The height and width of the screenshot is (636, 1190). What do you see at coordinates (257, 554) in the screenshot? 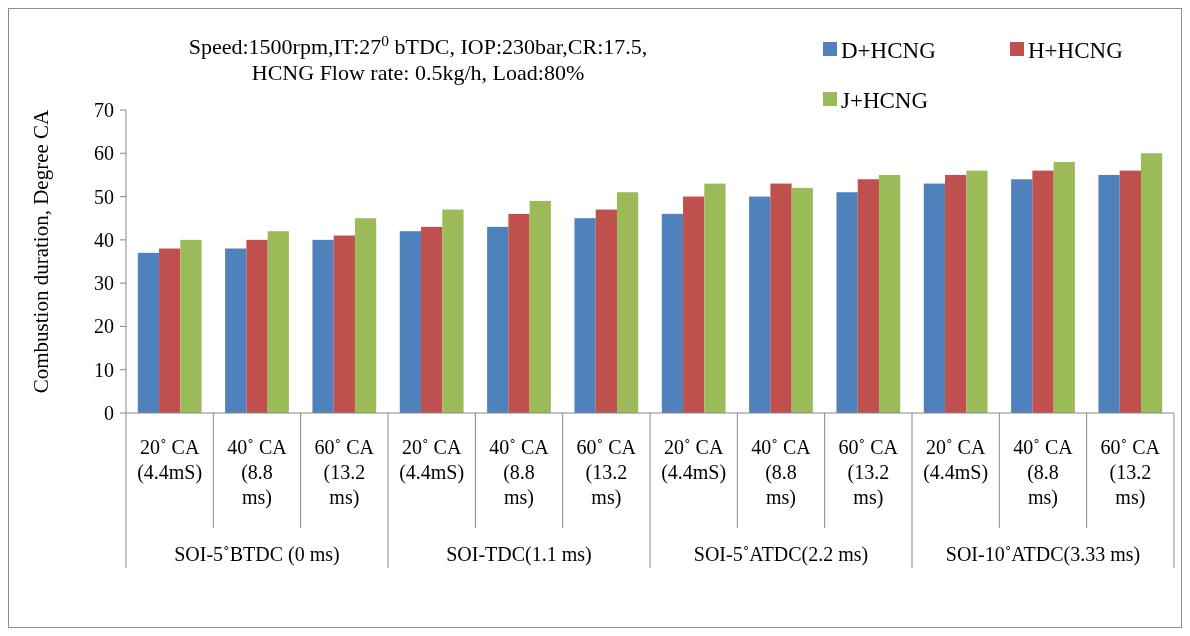
I see `text: SOI-5˚BTDC (0 ms)` at bounding box center [257, 554].